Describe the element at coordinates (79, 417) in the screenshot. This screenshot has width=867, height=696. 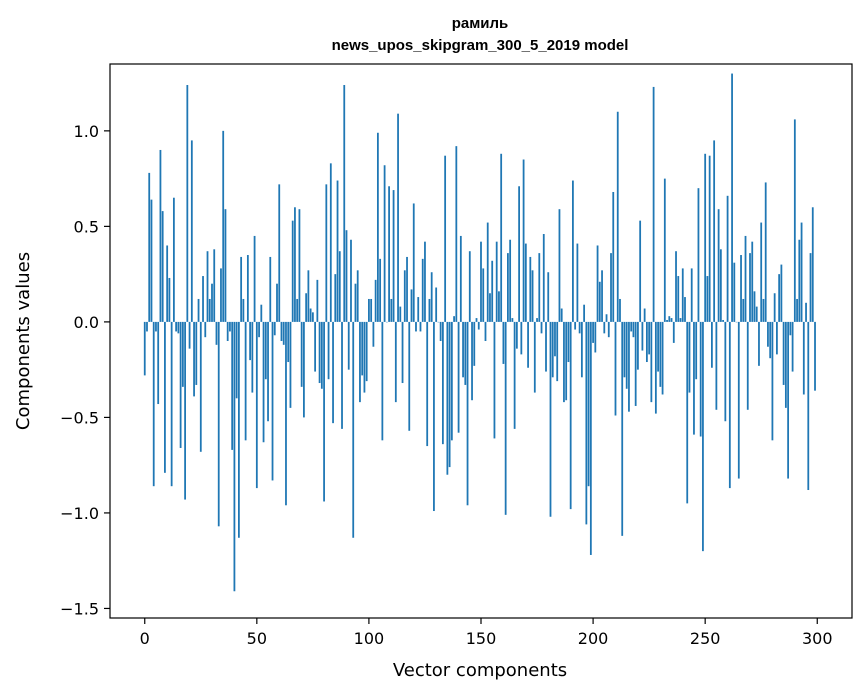
I see `y-tick-label: −0.5` at that location.